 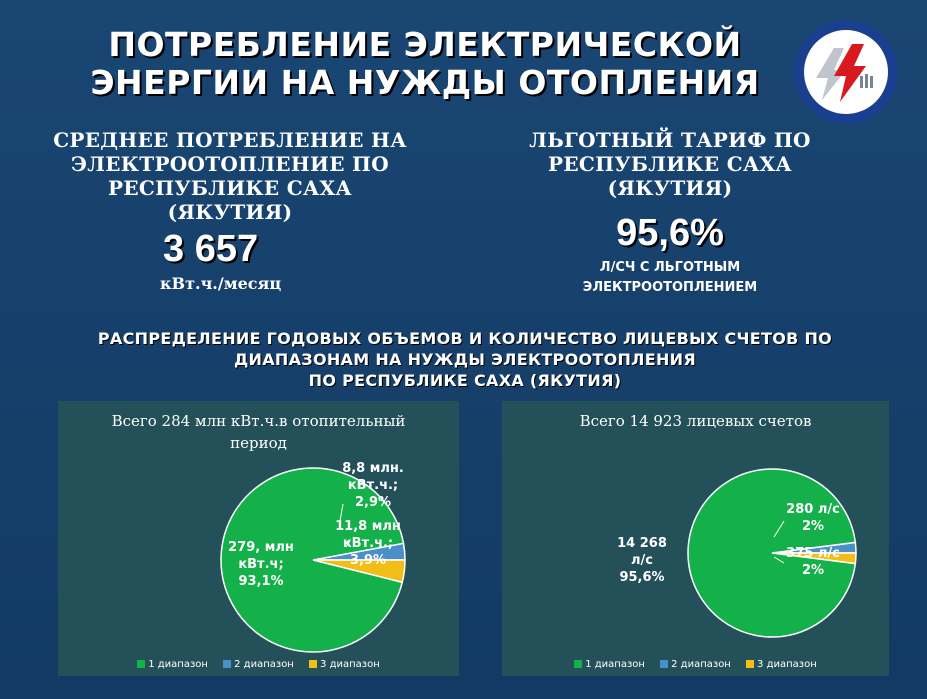 I want to click on data-label-line: 280 л/с, so click(x=813, y=509).